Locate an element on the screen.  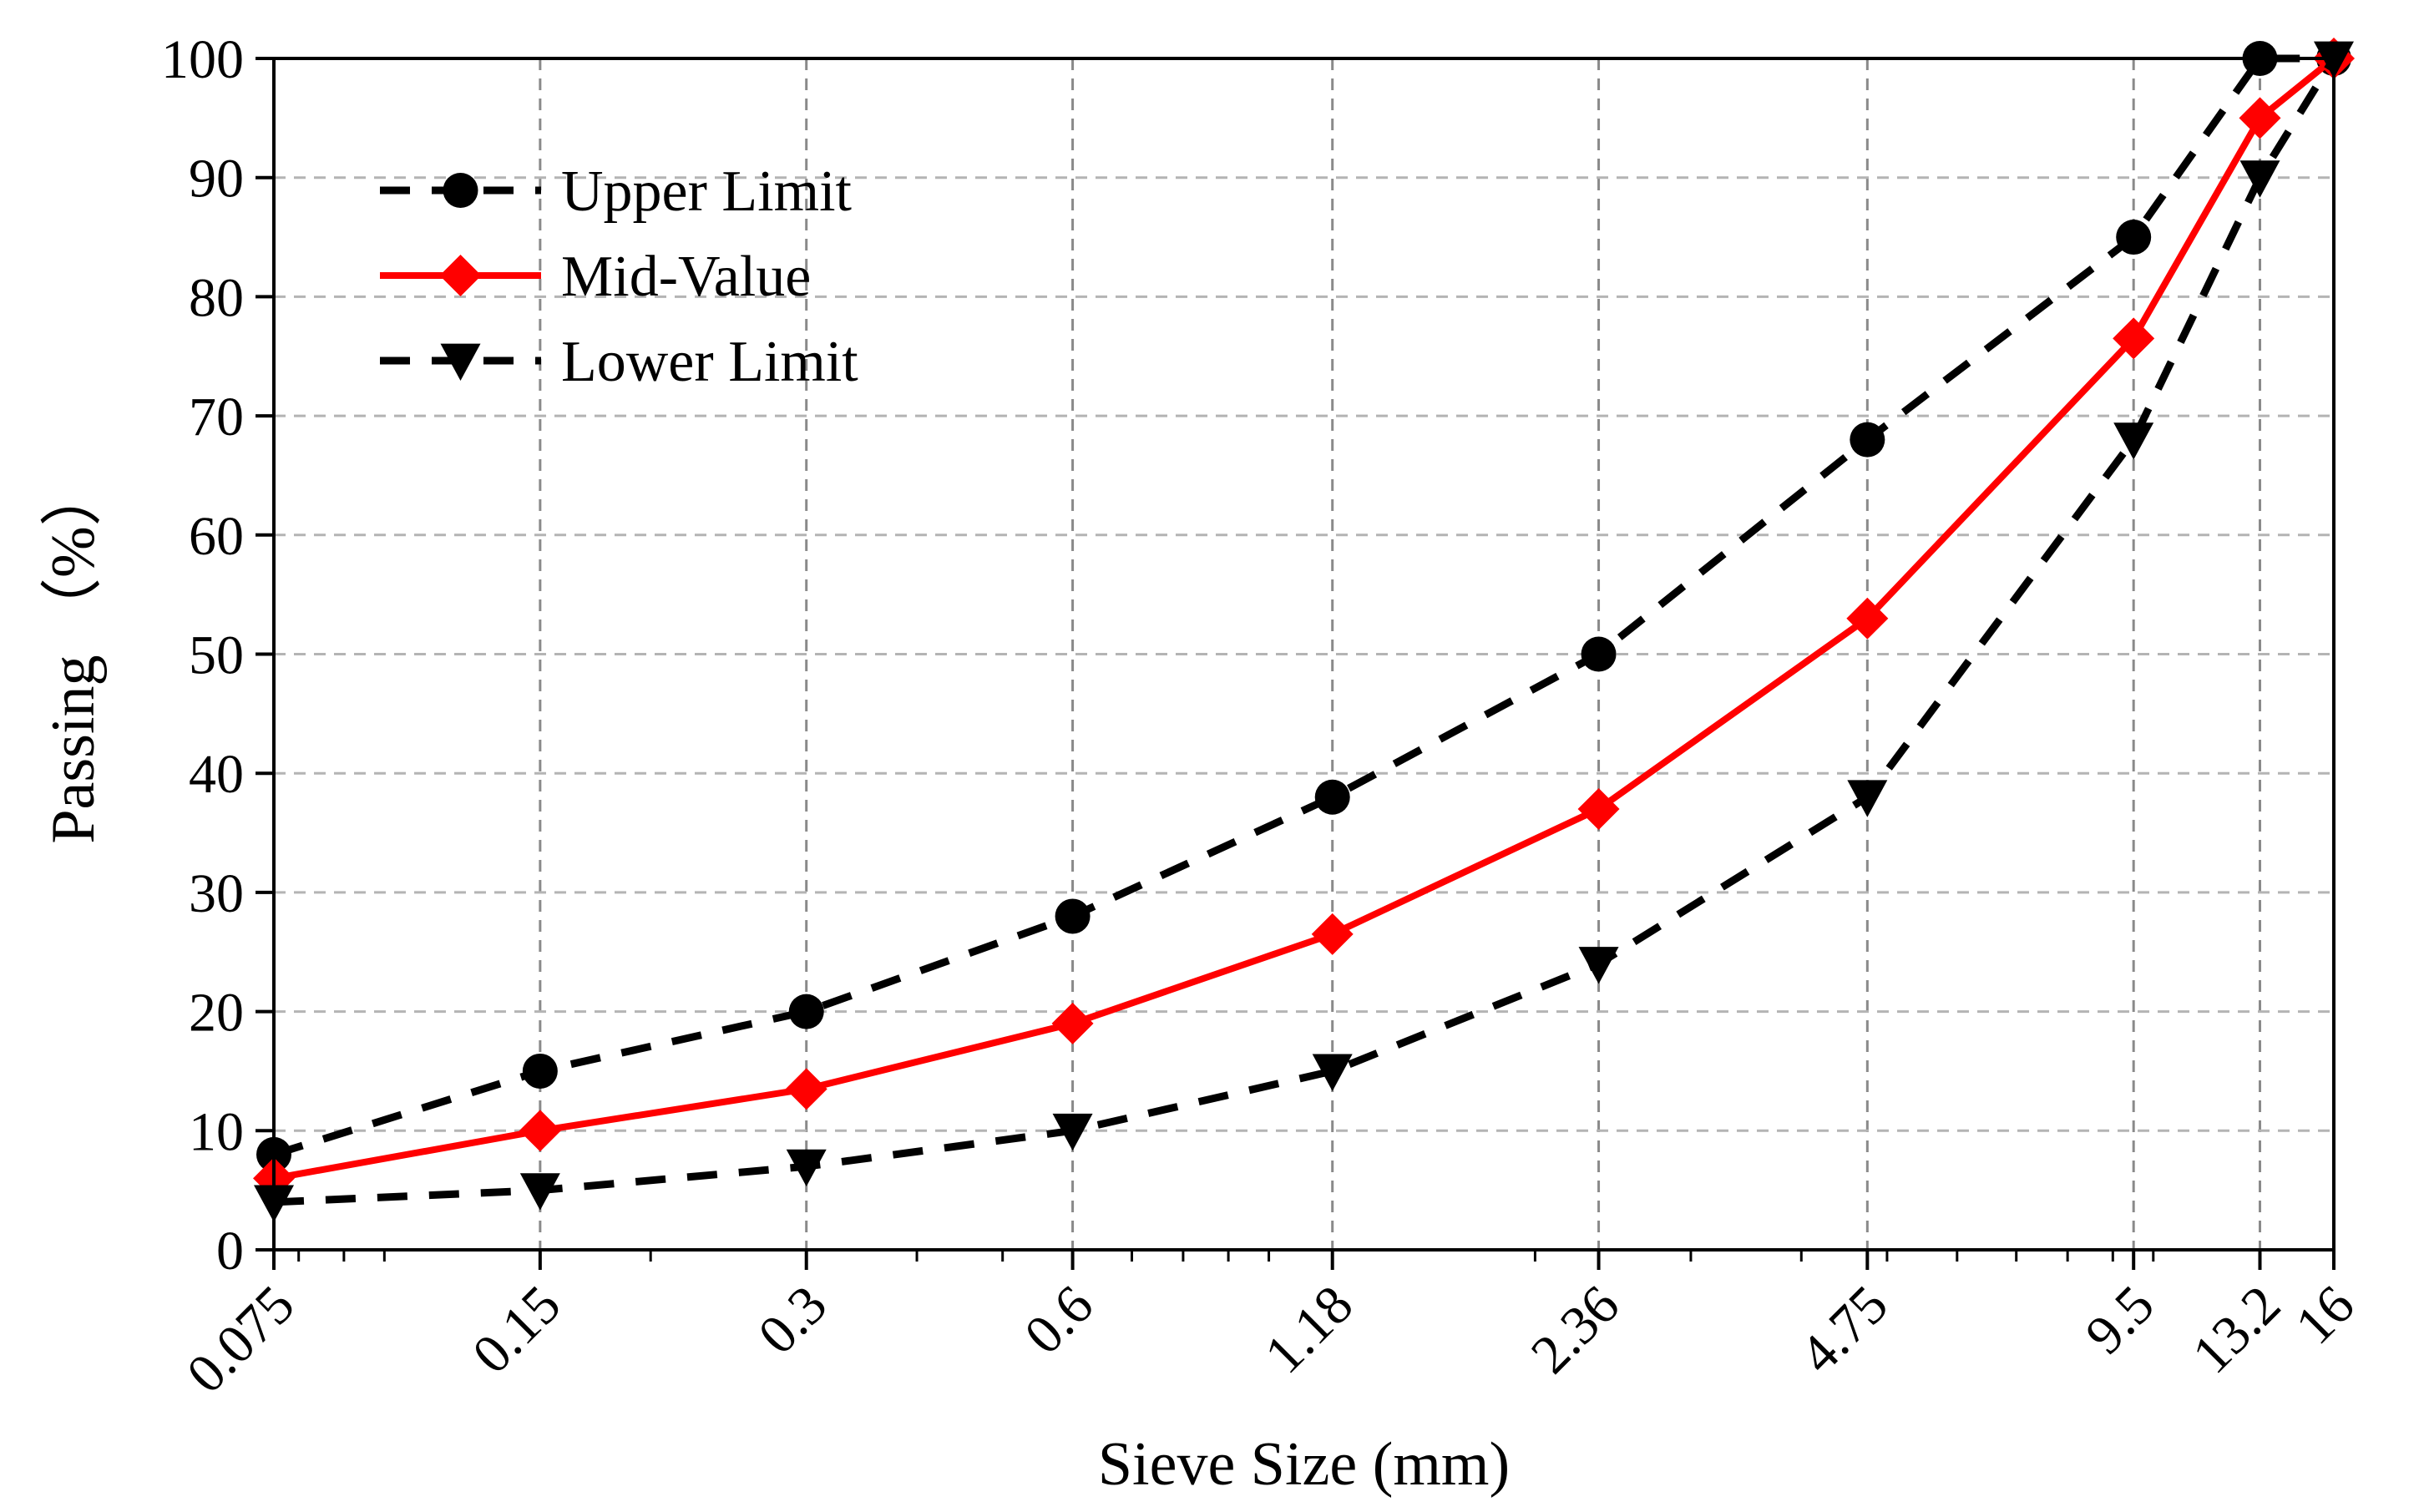
x-tick-label: 2.36 is located at coordinates (1575, 1329).